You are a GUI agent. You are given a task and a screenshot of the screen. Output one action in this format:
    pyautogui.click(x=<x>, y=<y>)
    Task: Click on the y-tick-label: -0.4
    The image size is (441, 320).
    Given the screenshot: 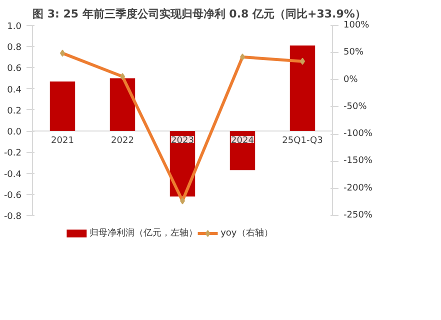 What is the action you would take?
    pyautogui.click(x=13, y=175)
    